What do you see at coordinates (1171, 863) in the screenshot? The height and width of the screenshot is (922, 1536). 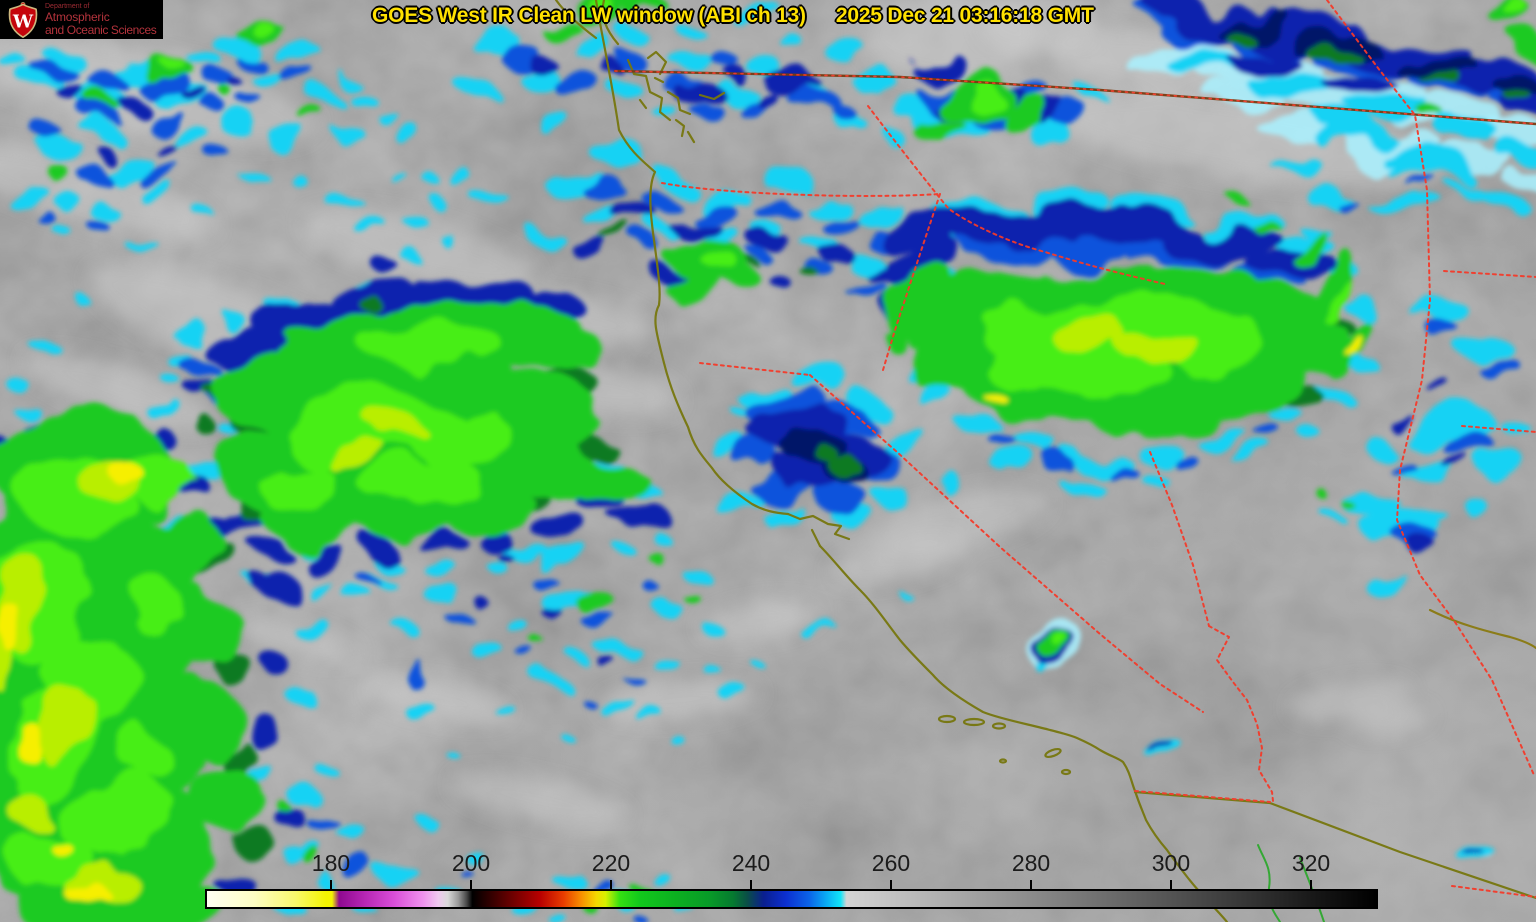 I see `colorbar-tick-label: 300` at bounding box center [1171, 863].